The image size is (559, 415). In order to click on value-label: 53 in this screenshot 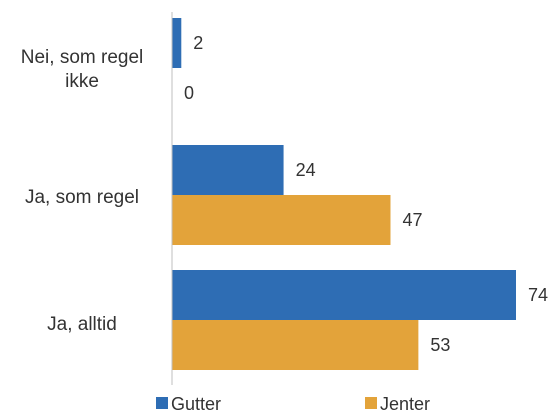, I will do `click(440, 345)`.